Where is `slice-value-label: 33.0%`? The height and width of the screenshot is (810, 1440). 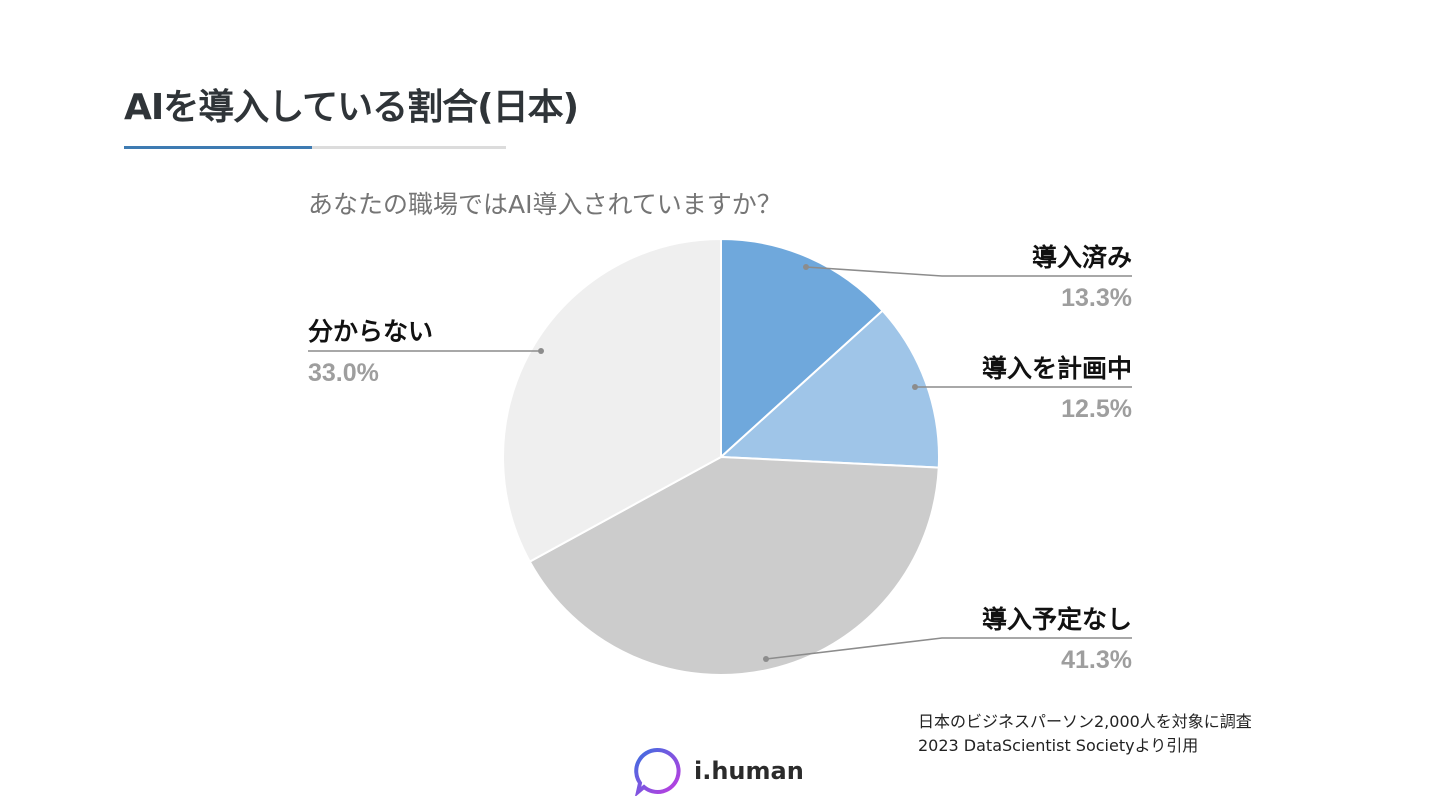
slice-value-label: 33.0% is located at coordinates (343, 373).